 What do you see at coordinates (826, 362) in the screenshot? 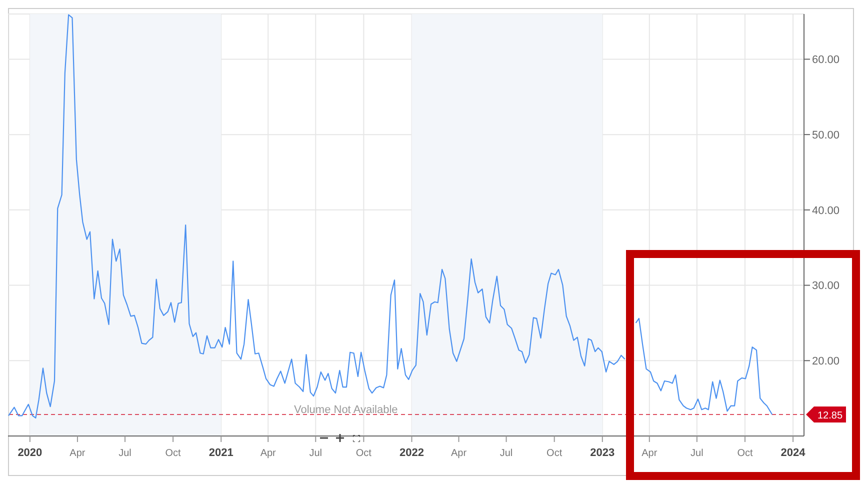
I see `y-tick-label: 20.00` at bounding box center [826, 362].